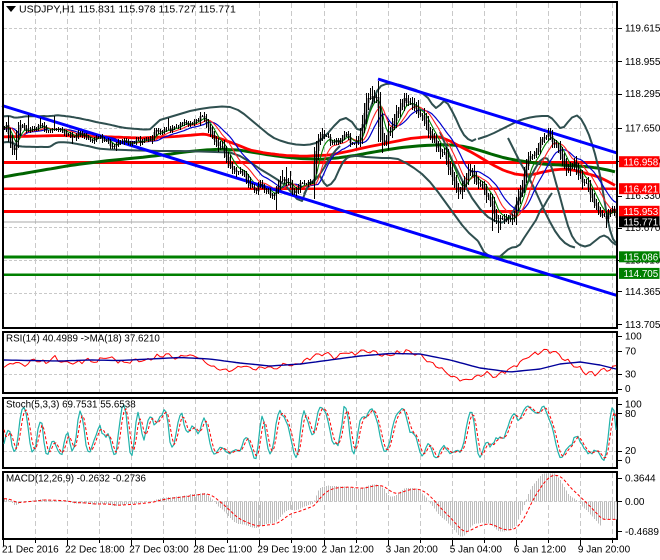 The width and height of the screenshot is (660, 560). What do you see at coordinates (641, 274) in the screenshot?
I see `svg-text: 114.705` at bounding box center [641, 274].